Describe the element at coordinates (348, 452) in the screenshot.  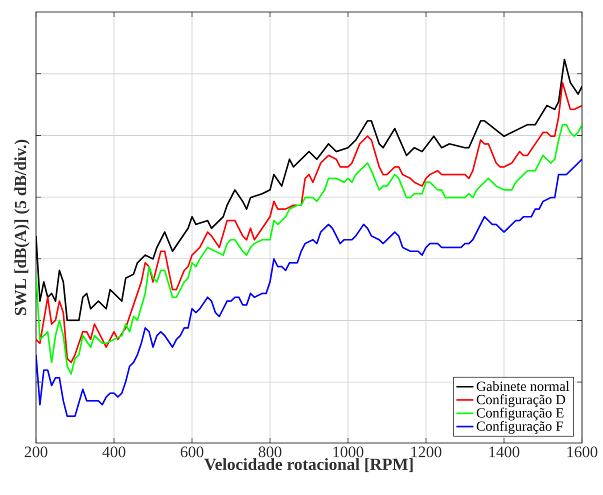
I see `x-tick-label: 1000` at that location.